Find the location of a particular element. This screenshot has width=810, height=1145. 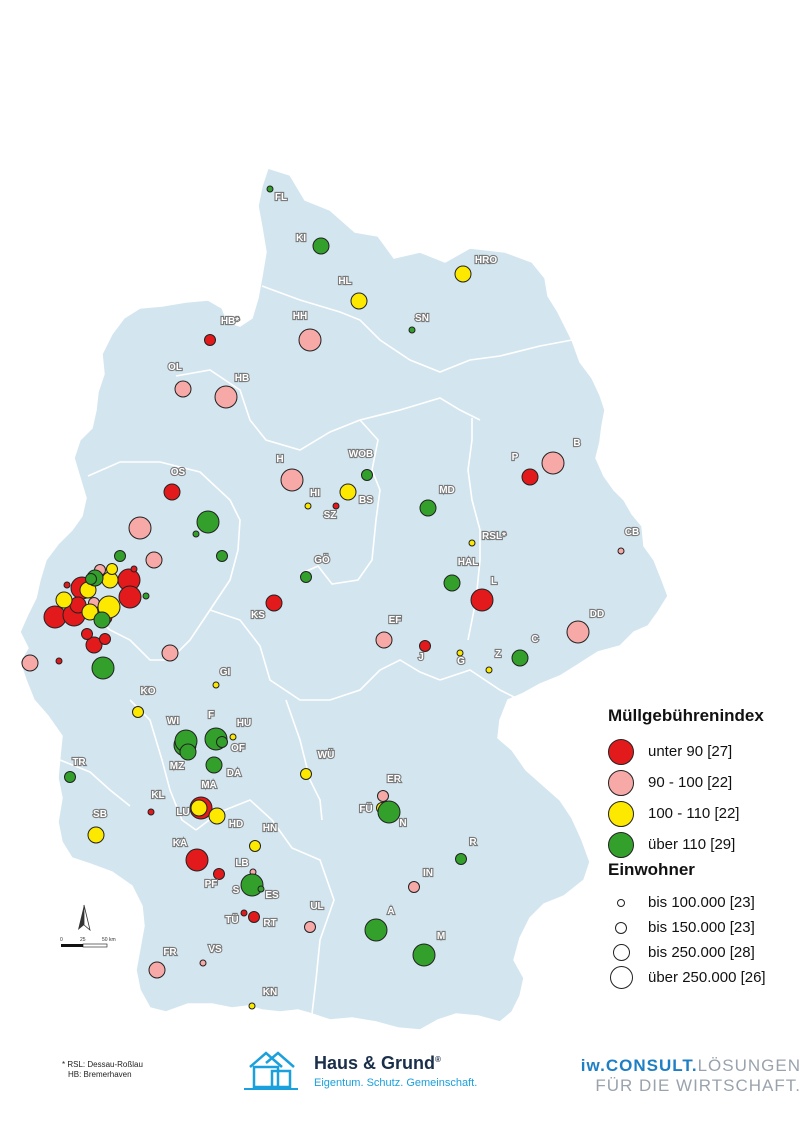

city-marker-hd is located at coordinates (217, 816).